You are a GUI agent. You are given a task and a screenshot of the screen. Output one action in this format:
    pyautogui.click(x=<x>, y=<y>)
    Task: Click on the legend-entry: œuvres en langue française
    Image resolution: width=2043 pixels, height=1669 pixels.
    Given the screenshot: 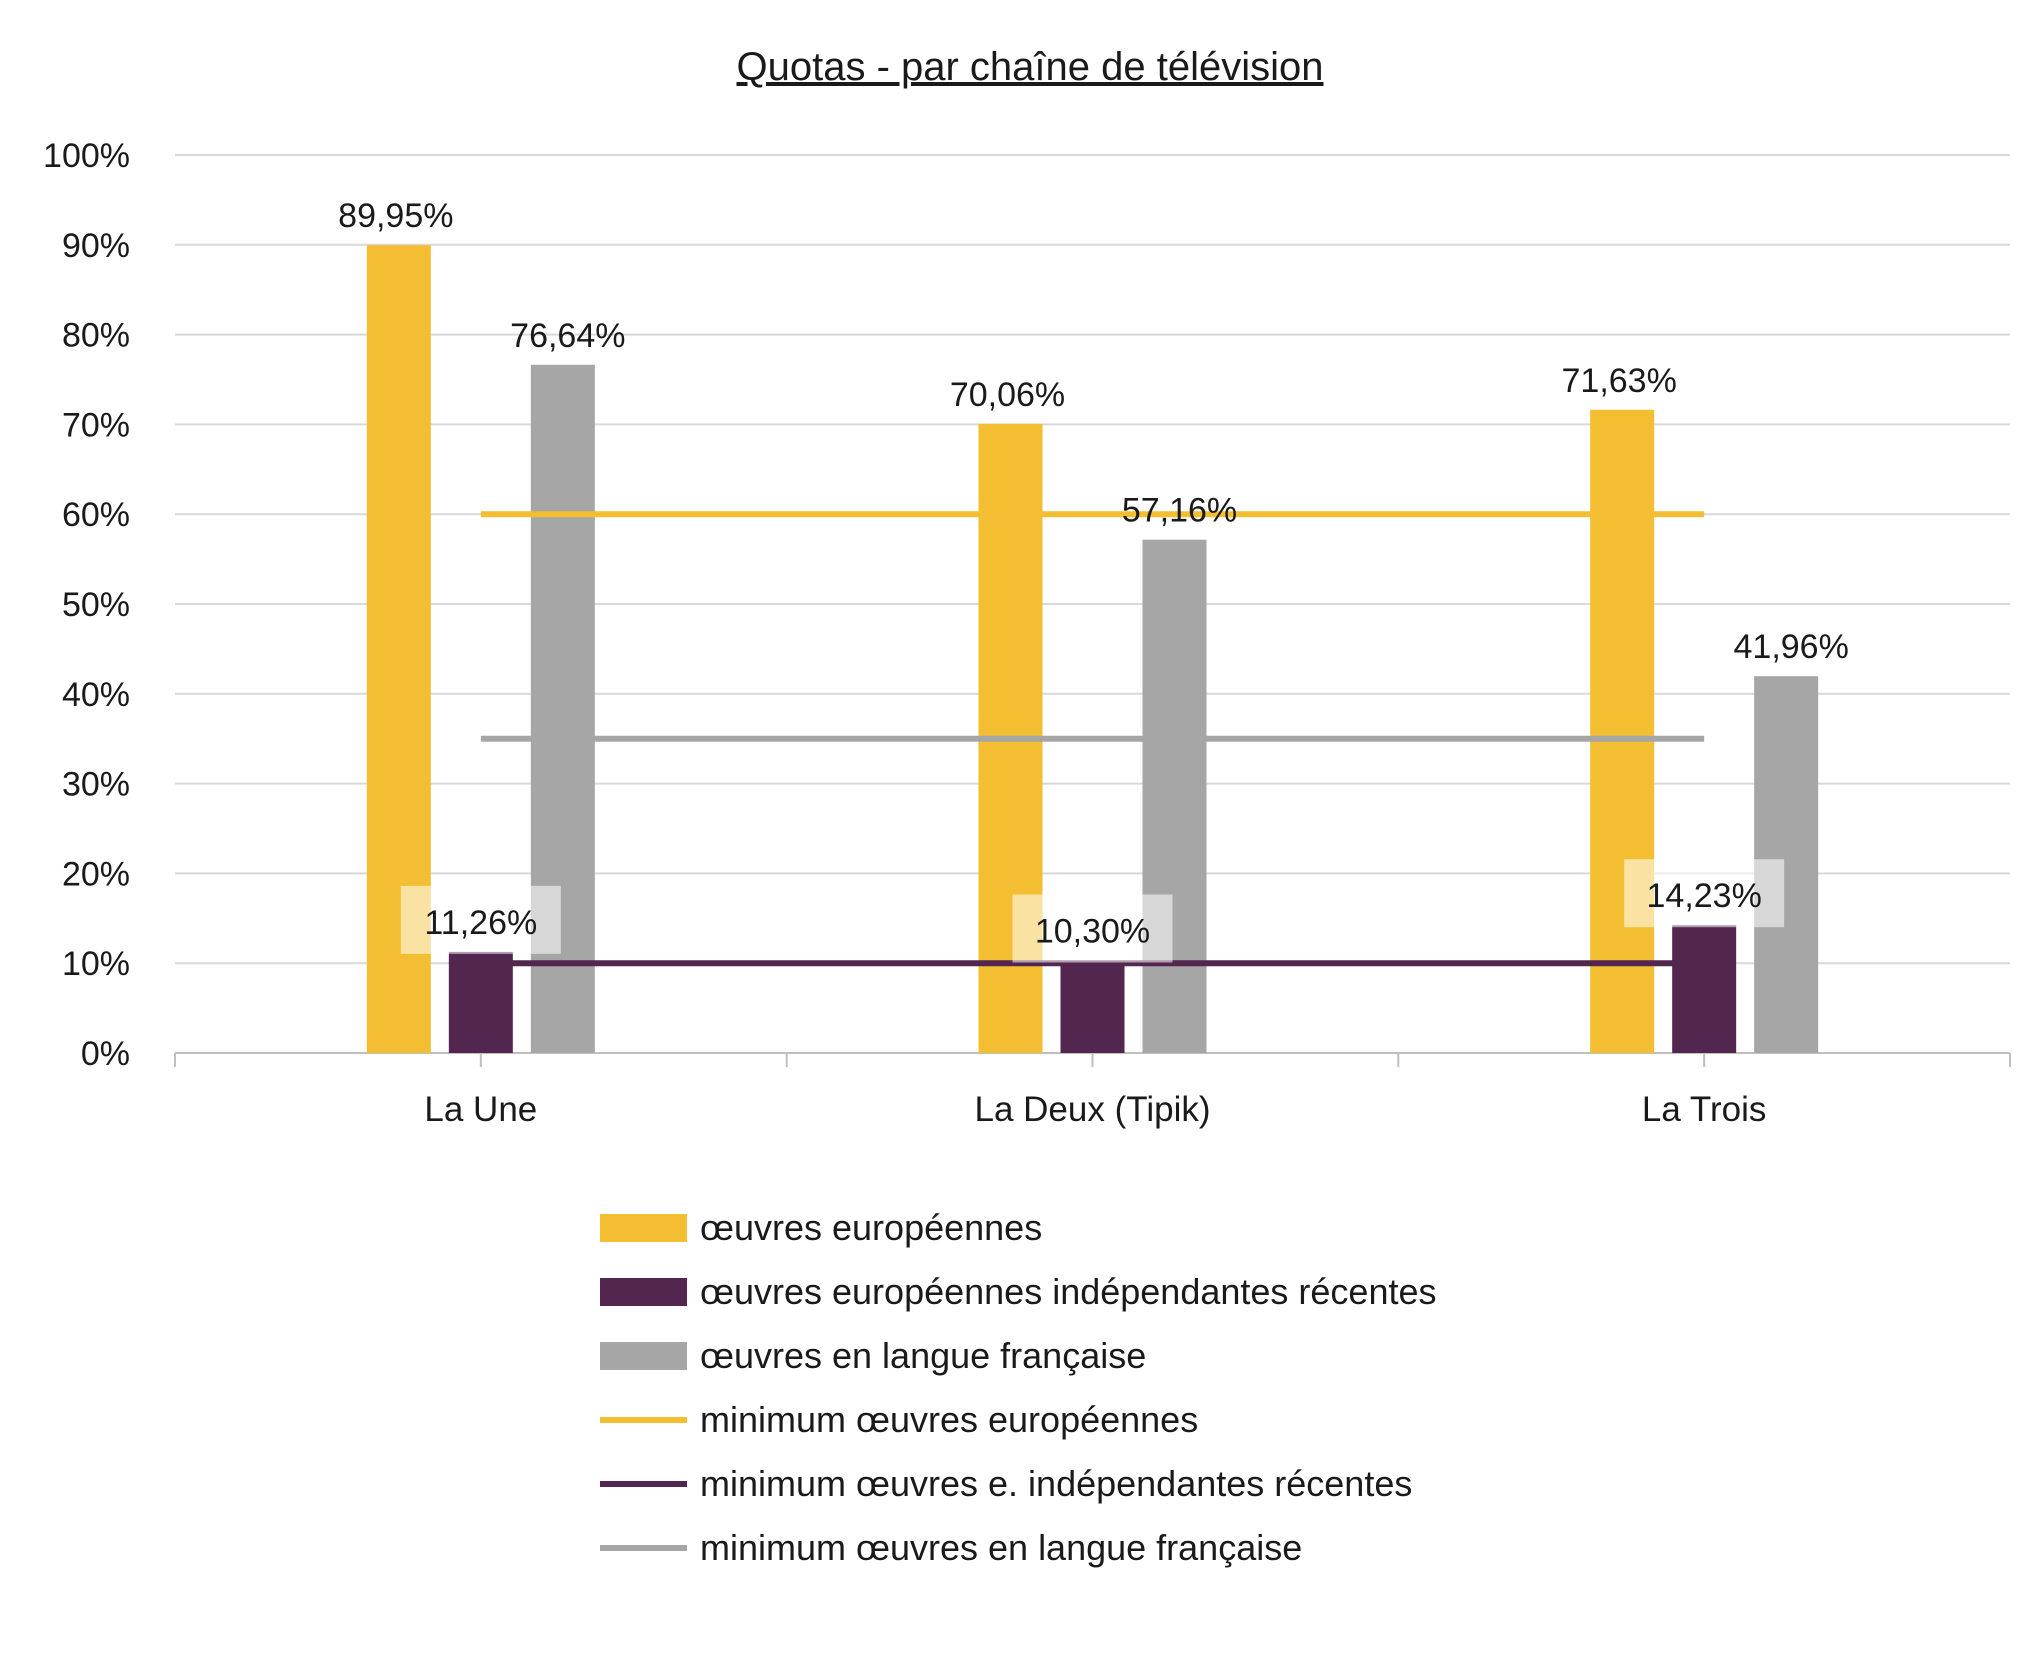 What is the action you would take?
    pyautogui.click(x=923, y=1355)
    